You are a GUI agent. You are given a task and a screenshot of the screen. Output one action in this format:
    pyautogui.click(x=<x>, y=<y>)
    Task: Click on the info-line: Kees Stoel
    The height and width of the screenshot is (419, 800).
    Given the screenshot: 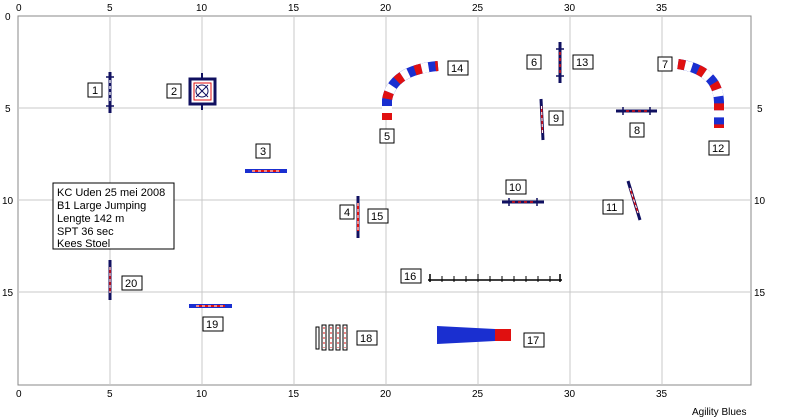 What is the action you would take?
    pyautogui.click(x=83, y=244)
    